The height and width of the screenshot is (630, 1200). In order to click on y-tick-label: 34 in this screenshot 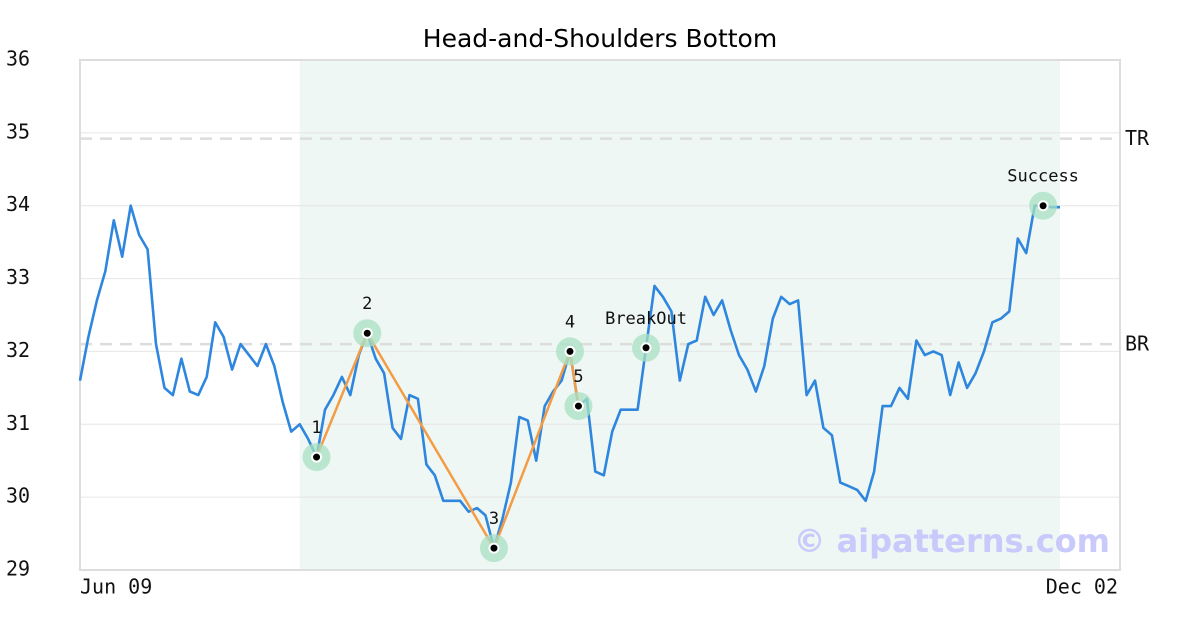, I will do `click(18, 204)`.